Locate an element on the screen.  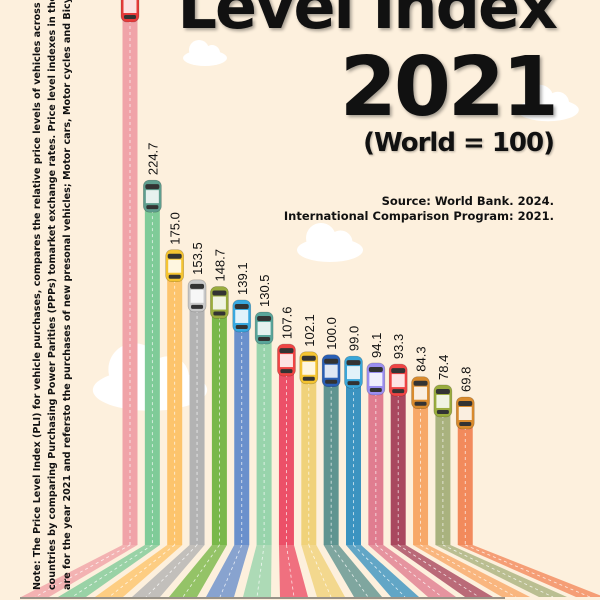
data-label: 107.6 is located at coordinates (286, 323).